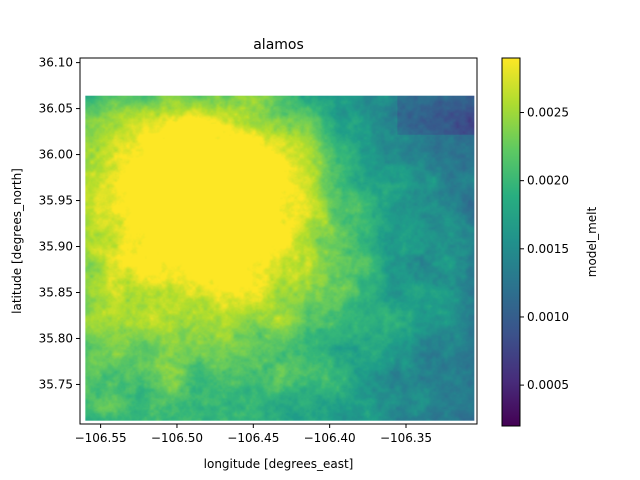  Describe the element at coordinates (548, 385) in the screenshot. I see `colorbar-tick-label: 0.0005` at that location.